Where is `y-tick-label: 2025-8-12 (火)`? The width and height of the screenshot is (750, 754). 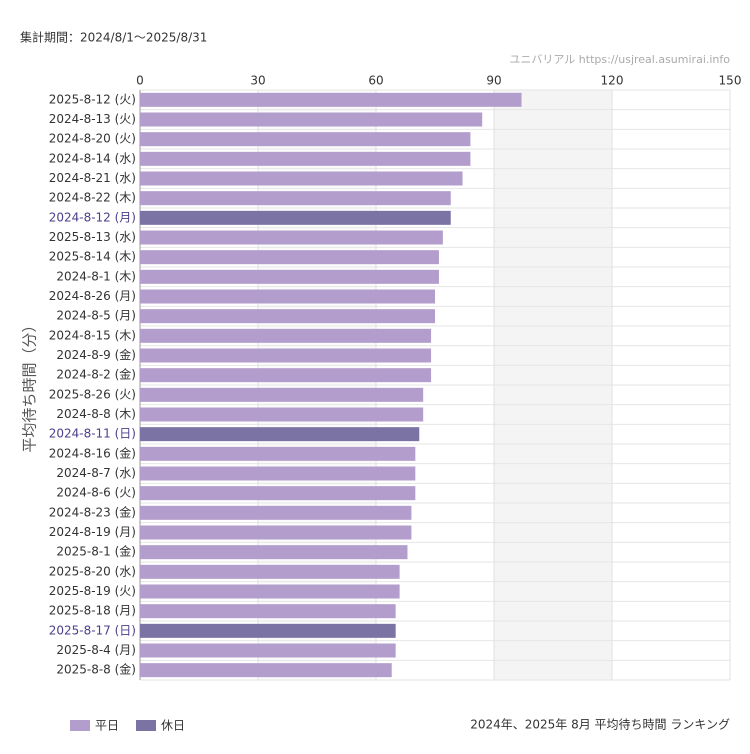
y-tick-label: 2025-8-12 (火) is located at coordinates (92, 99).